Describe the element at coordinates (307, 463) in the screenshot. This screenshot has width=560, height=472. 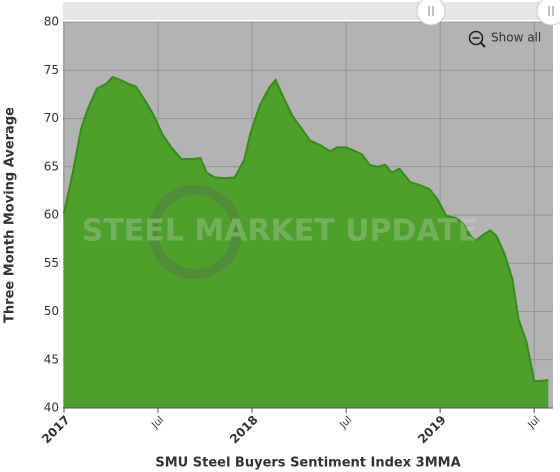
I see `x-axis-title: SMU Steel Buyers Sentiment Index 3MMA` at that location.